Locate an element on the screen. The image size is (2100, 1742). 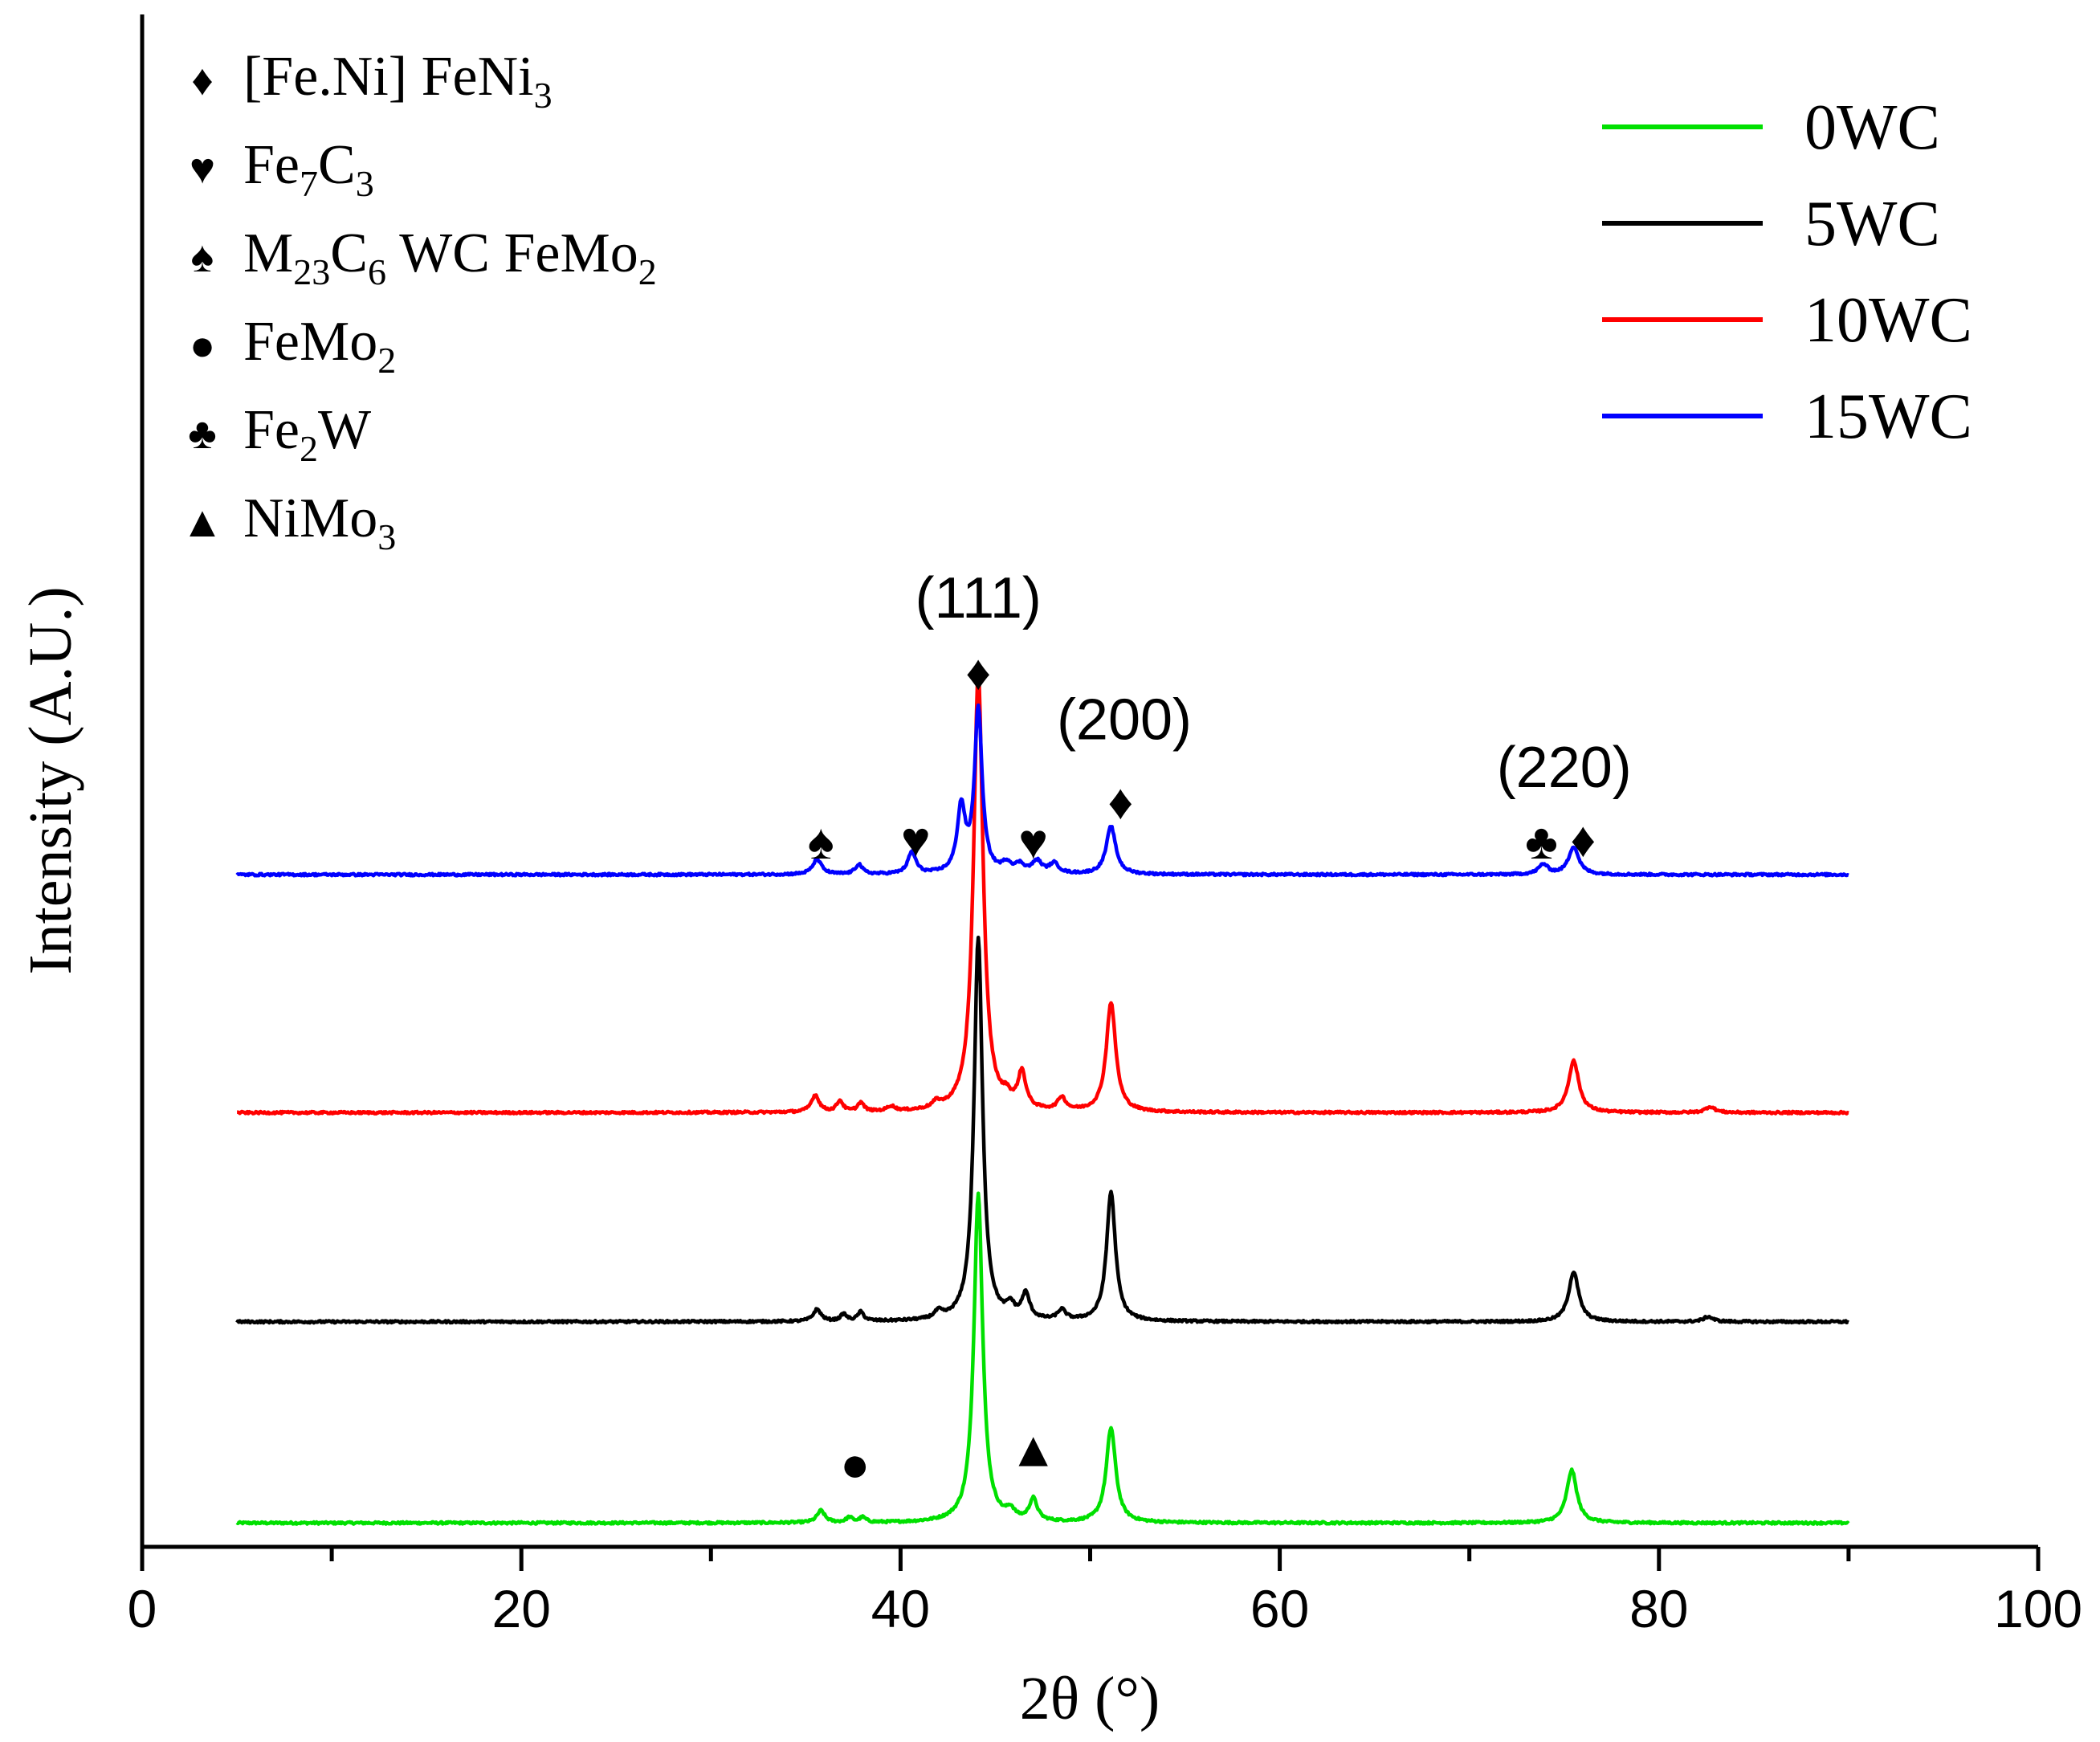
series-line-15WC is located at coordinates (1042, 791).